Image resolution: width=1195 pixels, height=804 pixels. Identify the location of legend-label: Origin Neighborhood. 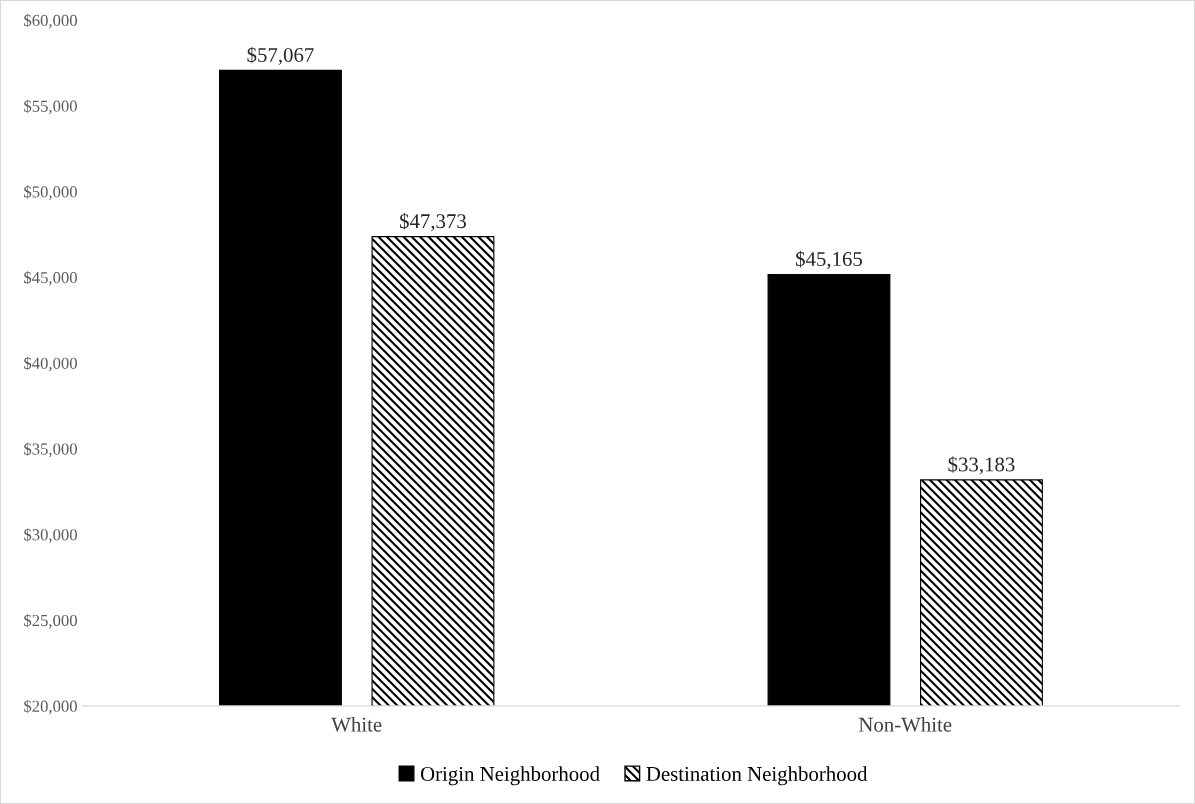
(510, 776).